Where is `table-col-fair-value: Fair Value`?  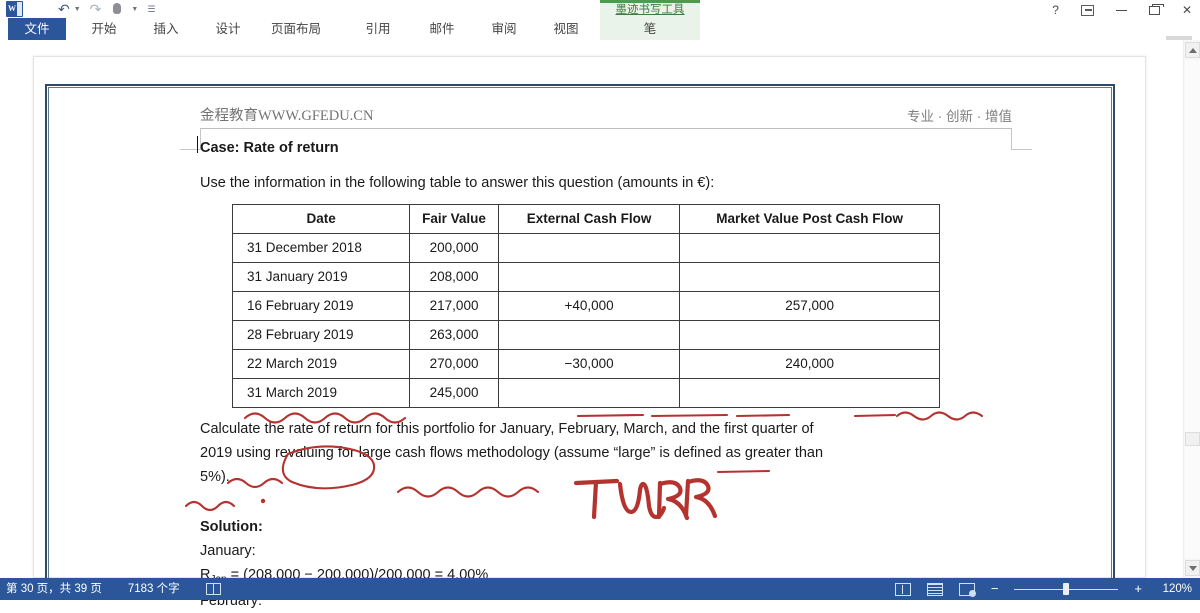 table-col-fair-value: Fair Value is located at coordinates (454, 219).